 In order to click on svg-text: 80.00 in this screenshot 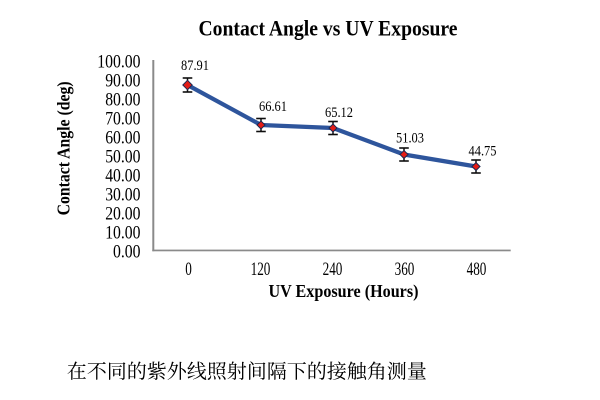, I will do `click(122, 101)`.